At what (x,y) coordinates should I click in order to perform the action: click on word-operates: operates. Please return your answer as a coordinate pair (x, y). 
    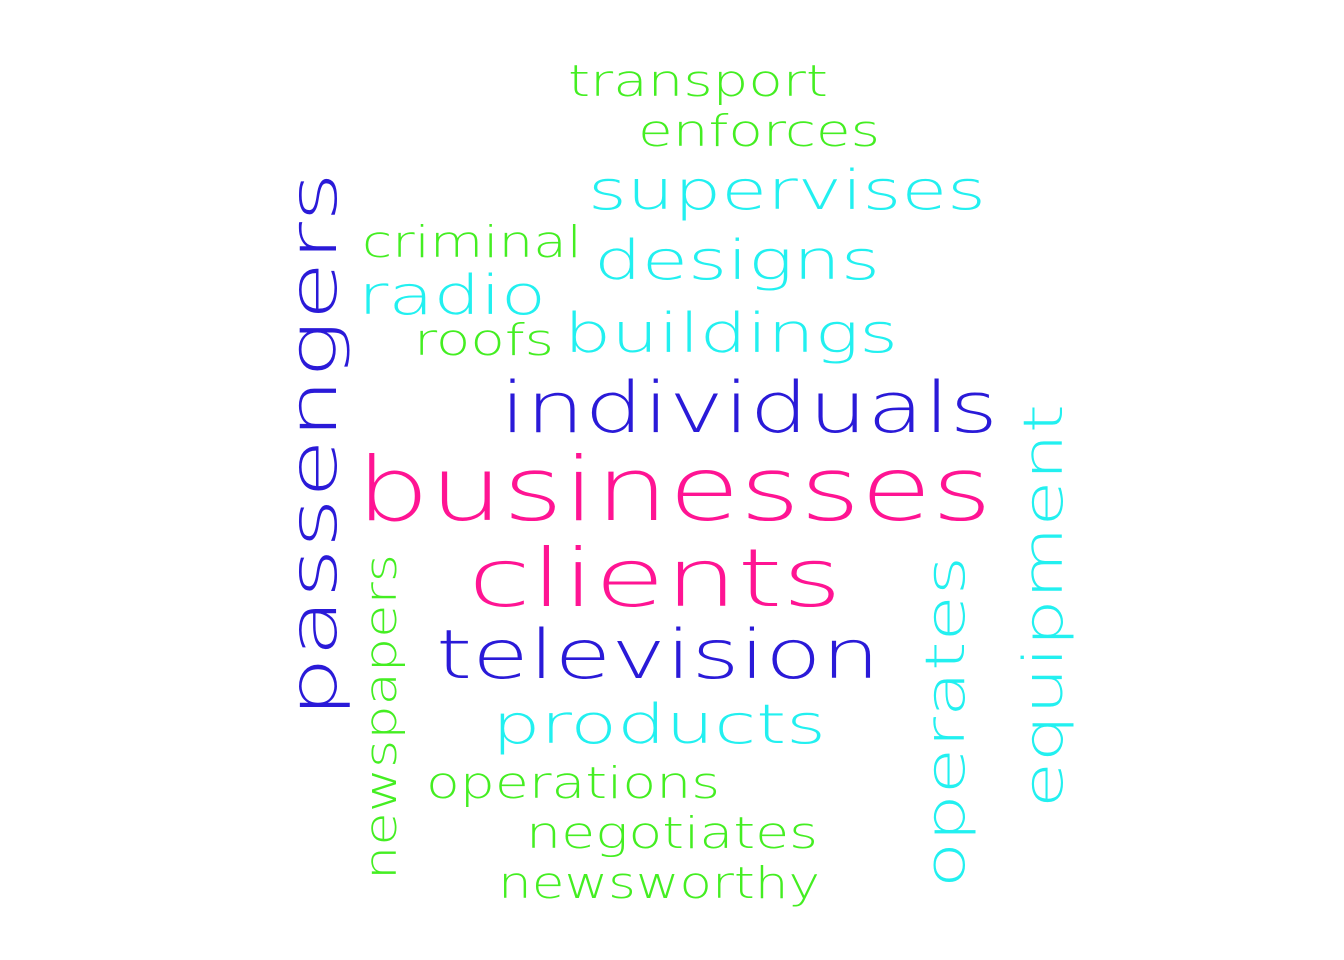
    Looking at the image, I should click on (945, 722).